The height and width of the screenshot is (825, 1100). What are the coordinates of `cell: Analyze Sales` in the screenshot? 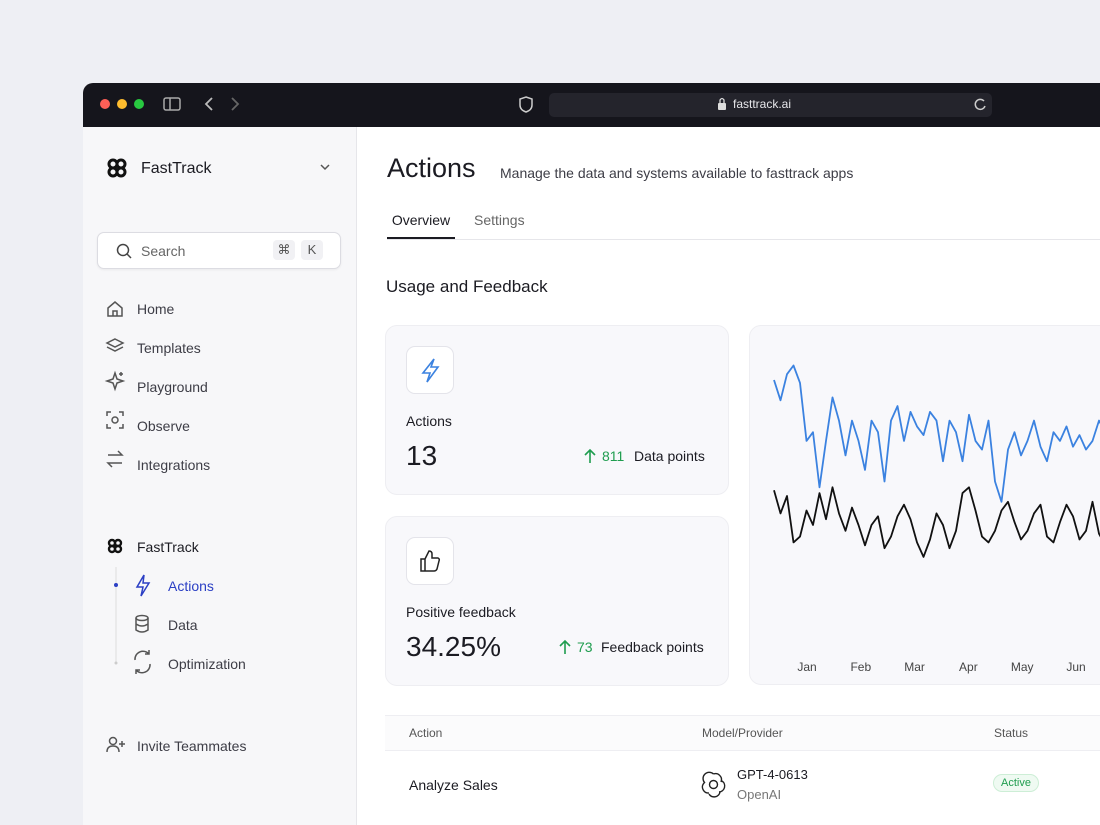 It's located at (453, 785).